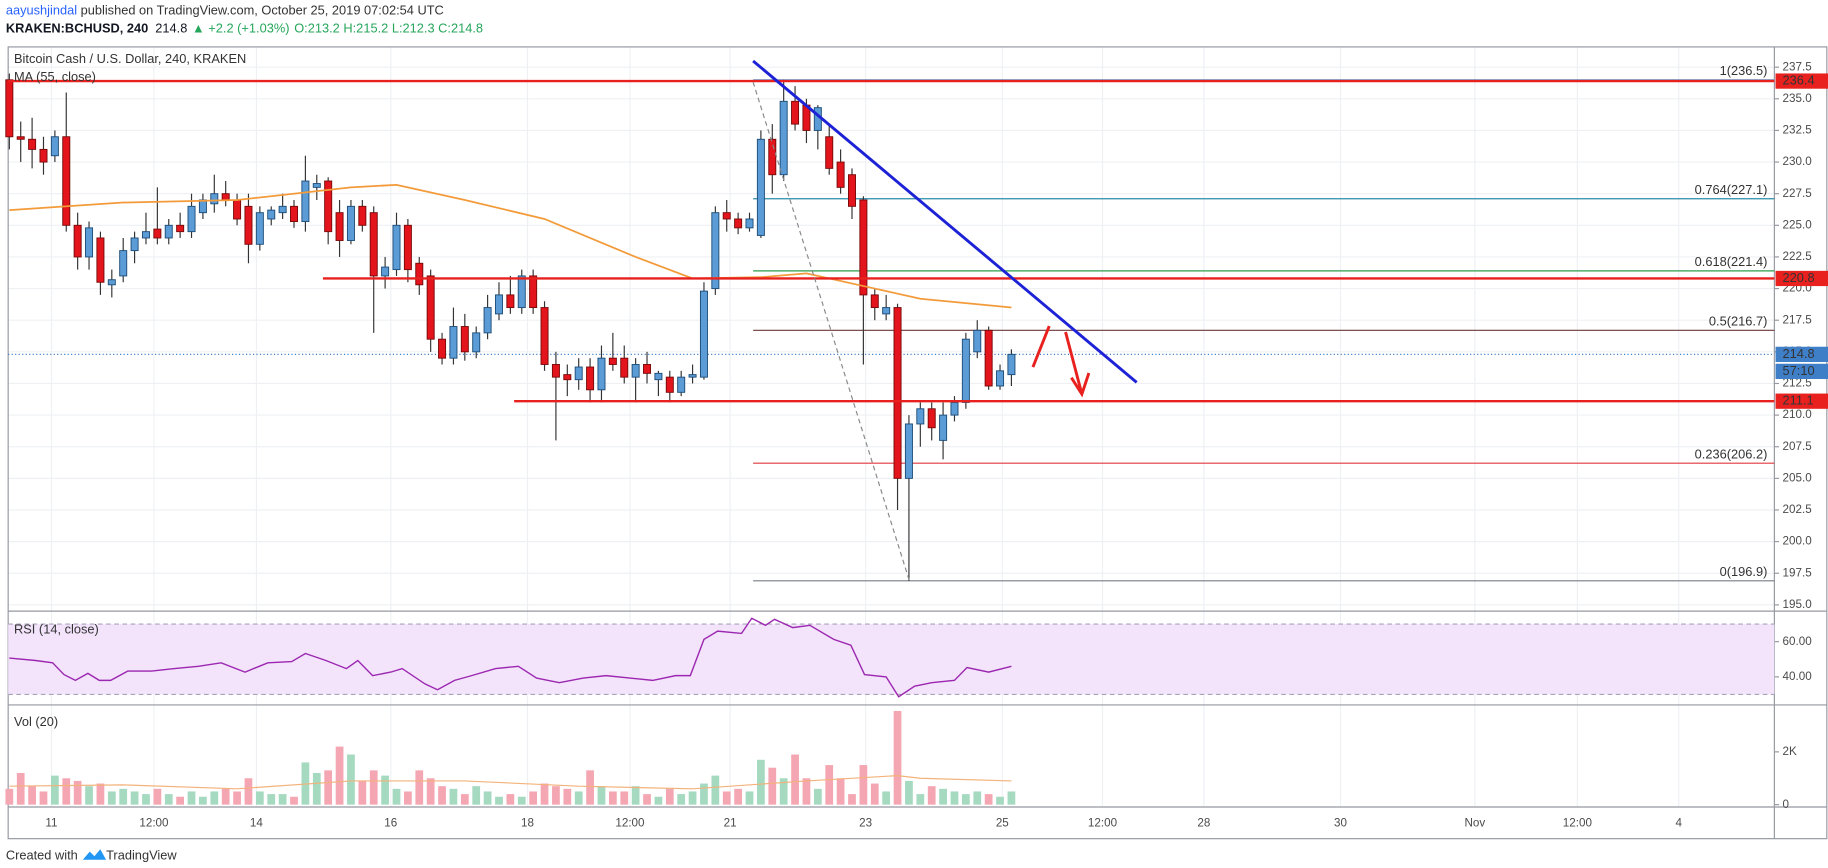 The height and width of the screenshot is (868, 1828). Describe the element at coordinates (1340, 822) in the screenshot. I see `x-tick-label: 30` at that location.